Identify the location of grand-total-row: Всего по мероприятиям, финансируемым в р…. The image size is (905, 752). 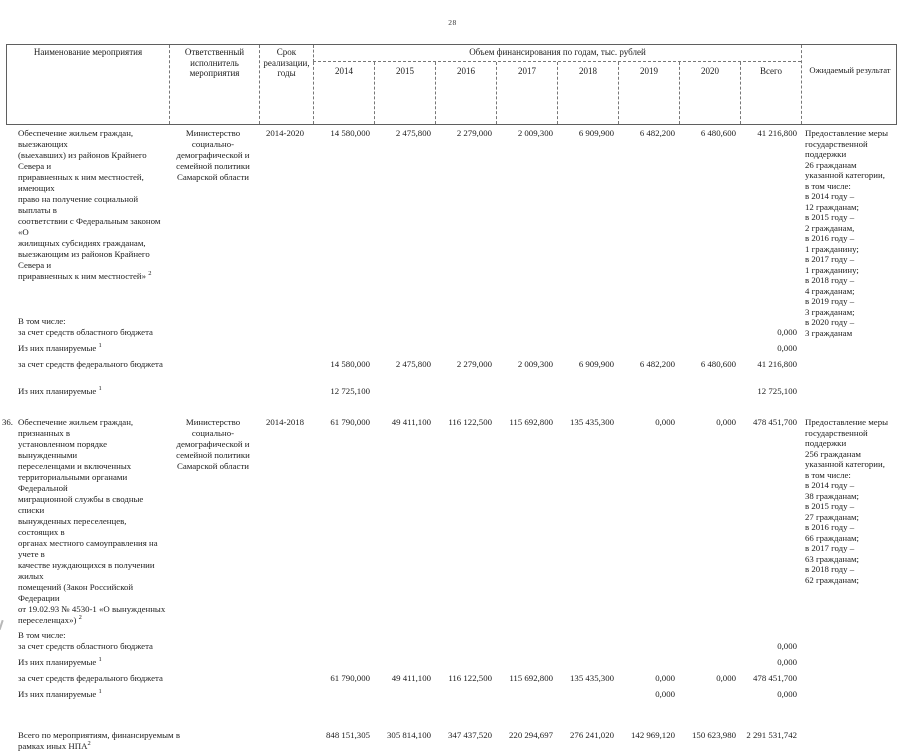
(451, 741).